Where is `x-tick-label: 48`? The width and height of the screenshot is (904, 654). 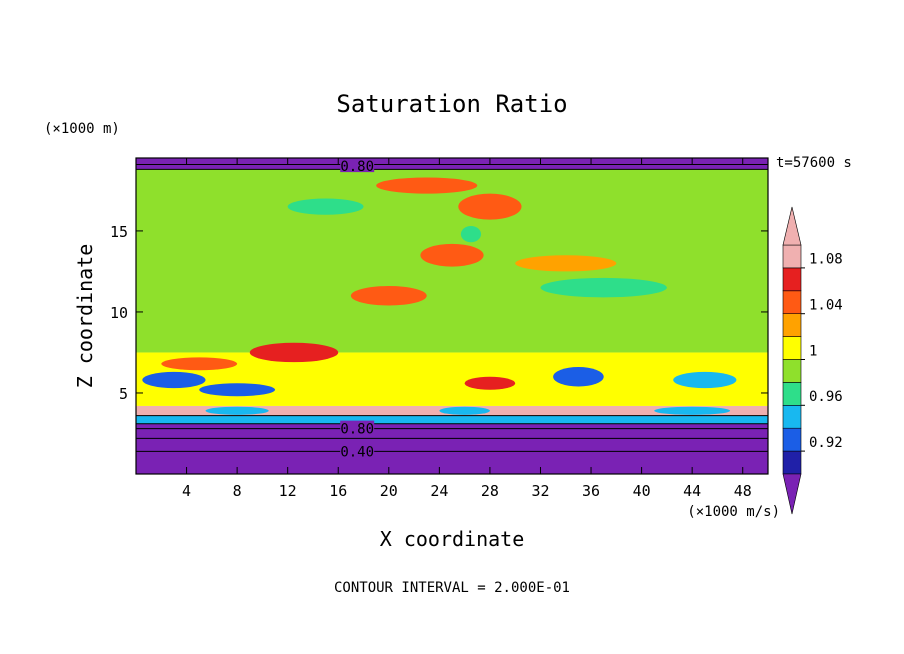
x-tick-label: 48 is located at coordinates (743, 491).